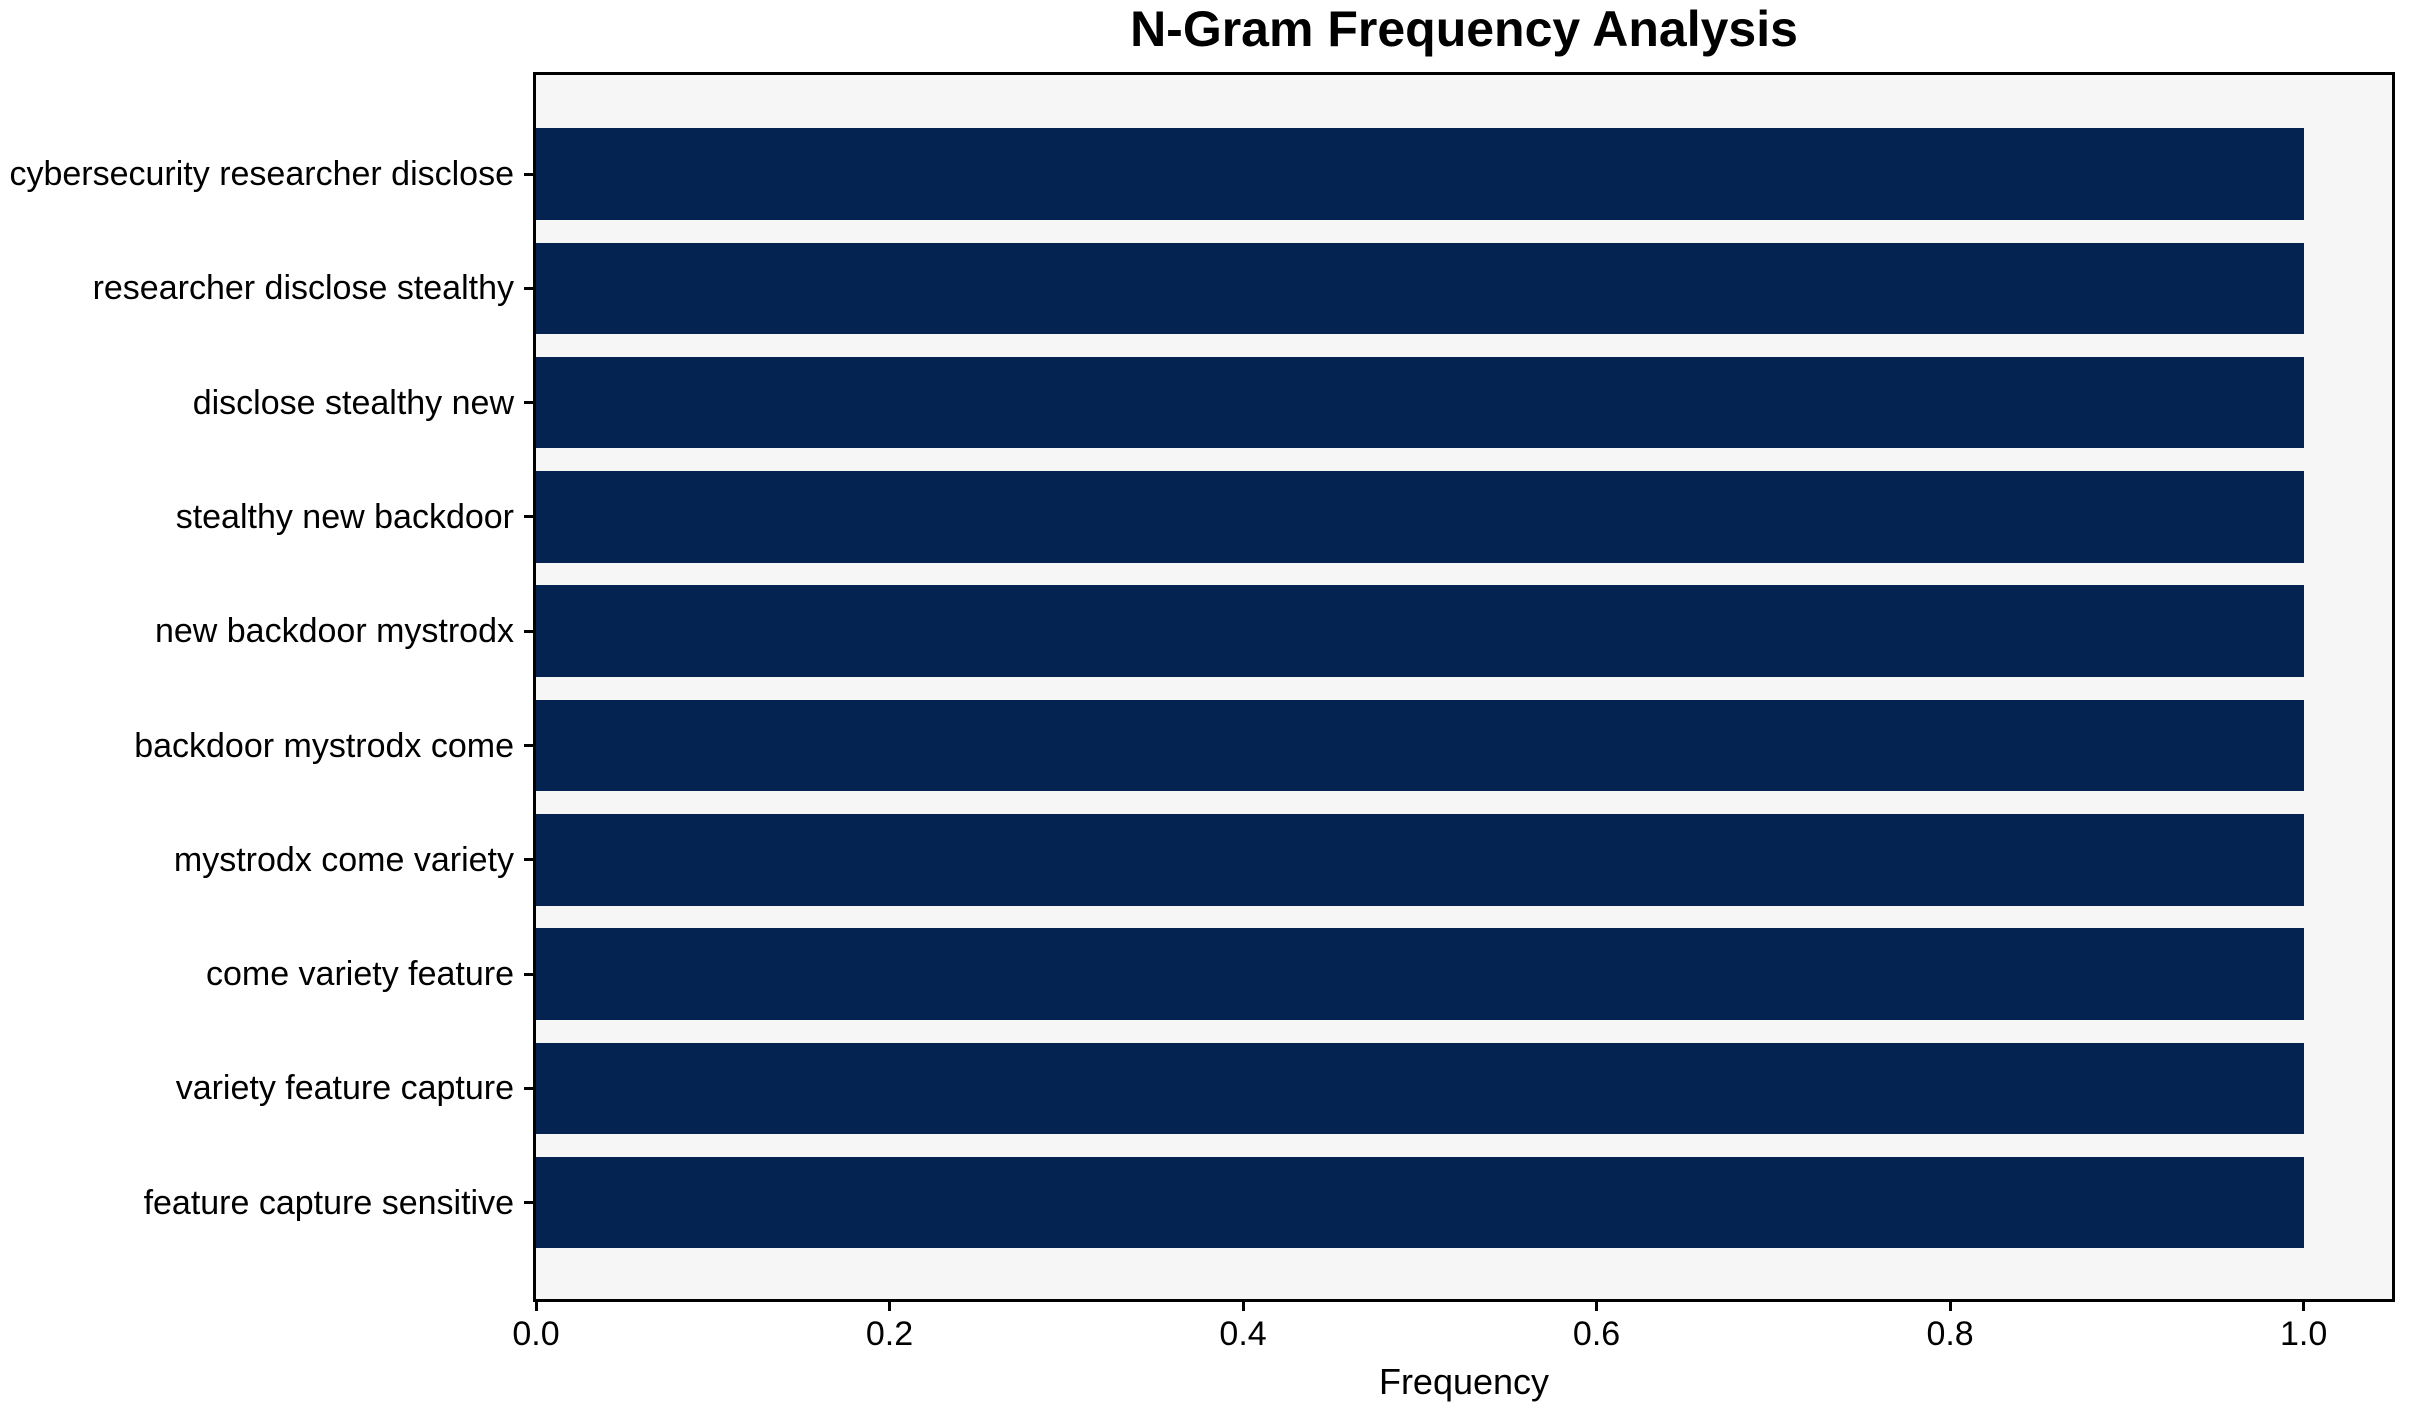 Image resolution: width=2413 pixels, height=1414 pixels. Describe the element at coordinates (1464, 29) in the screenshot. I see `chart-title: N-Gram Frequency Analysis` at that location.